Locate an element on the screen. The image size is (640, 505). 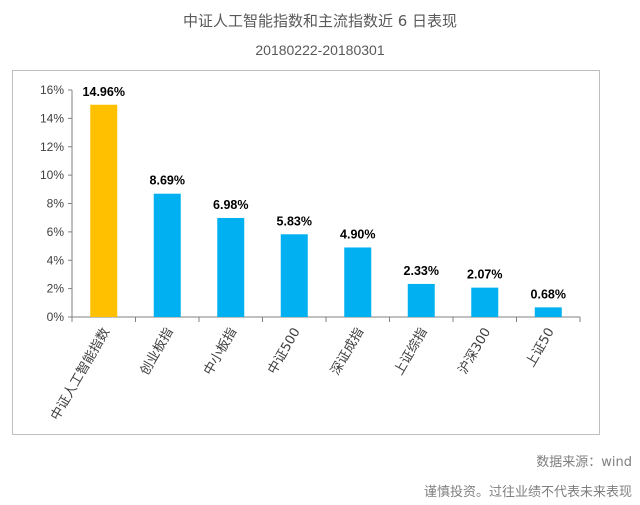
x-category-label: 上证50 is located at coordinates (540, 348).